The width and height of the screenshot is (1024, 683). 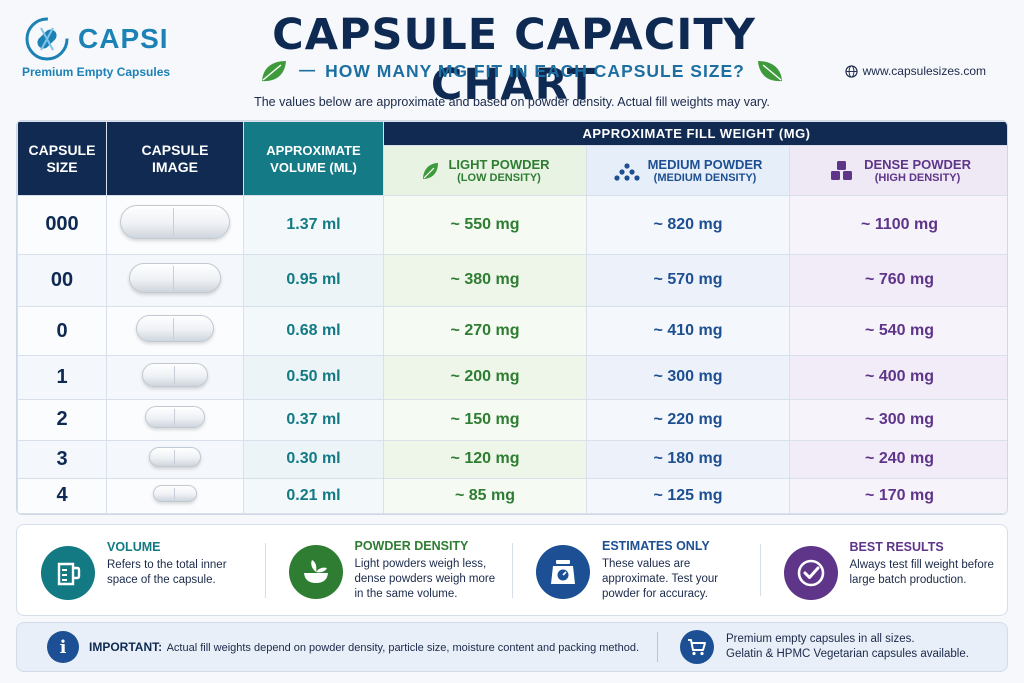 I want to click on table-row: 4 0.21 ml ~ 85 mg ~ 125 mg ~ 170 mg, so click(x=512, y=495).